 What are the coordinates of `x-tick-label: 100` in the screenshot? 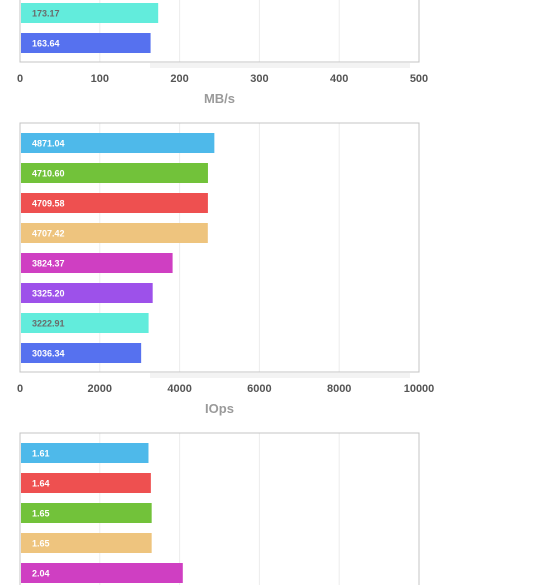 It's located at (100, 79).